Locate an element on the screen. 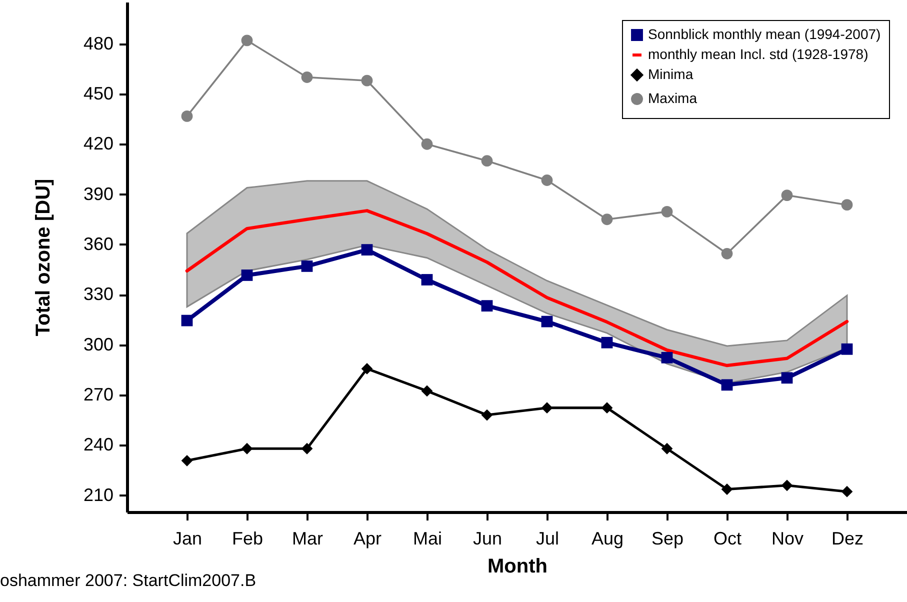 The height and width of the screenshot is (602, 907). y-tick-label: 390 is located at coordinates (98, 194).